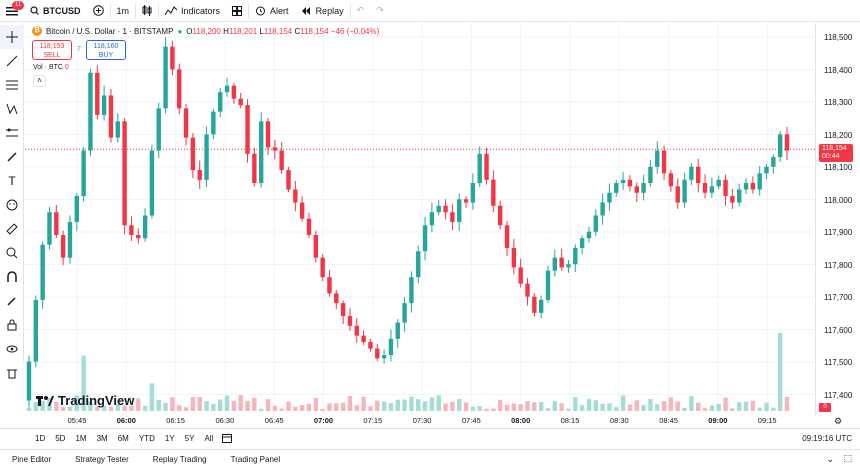 The height and width of the screenshot is (468, 860). Describe the element at coordinates (12, 349) in the screenshot. I see `visibility-tool` at that location.